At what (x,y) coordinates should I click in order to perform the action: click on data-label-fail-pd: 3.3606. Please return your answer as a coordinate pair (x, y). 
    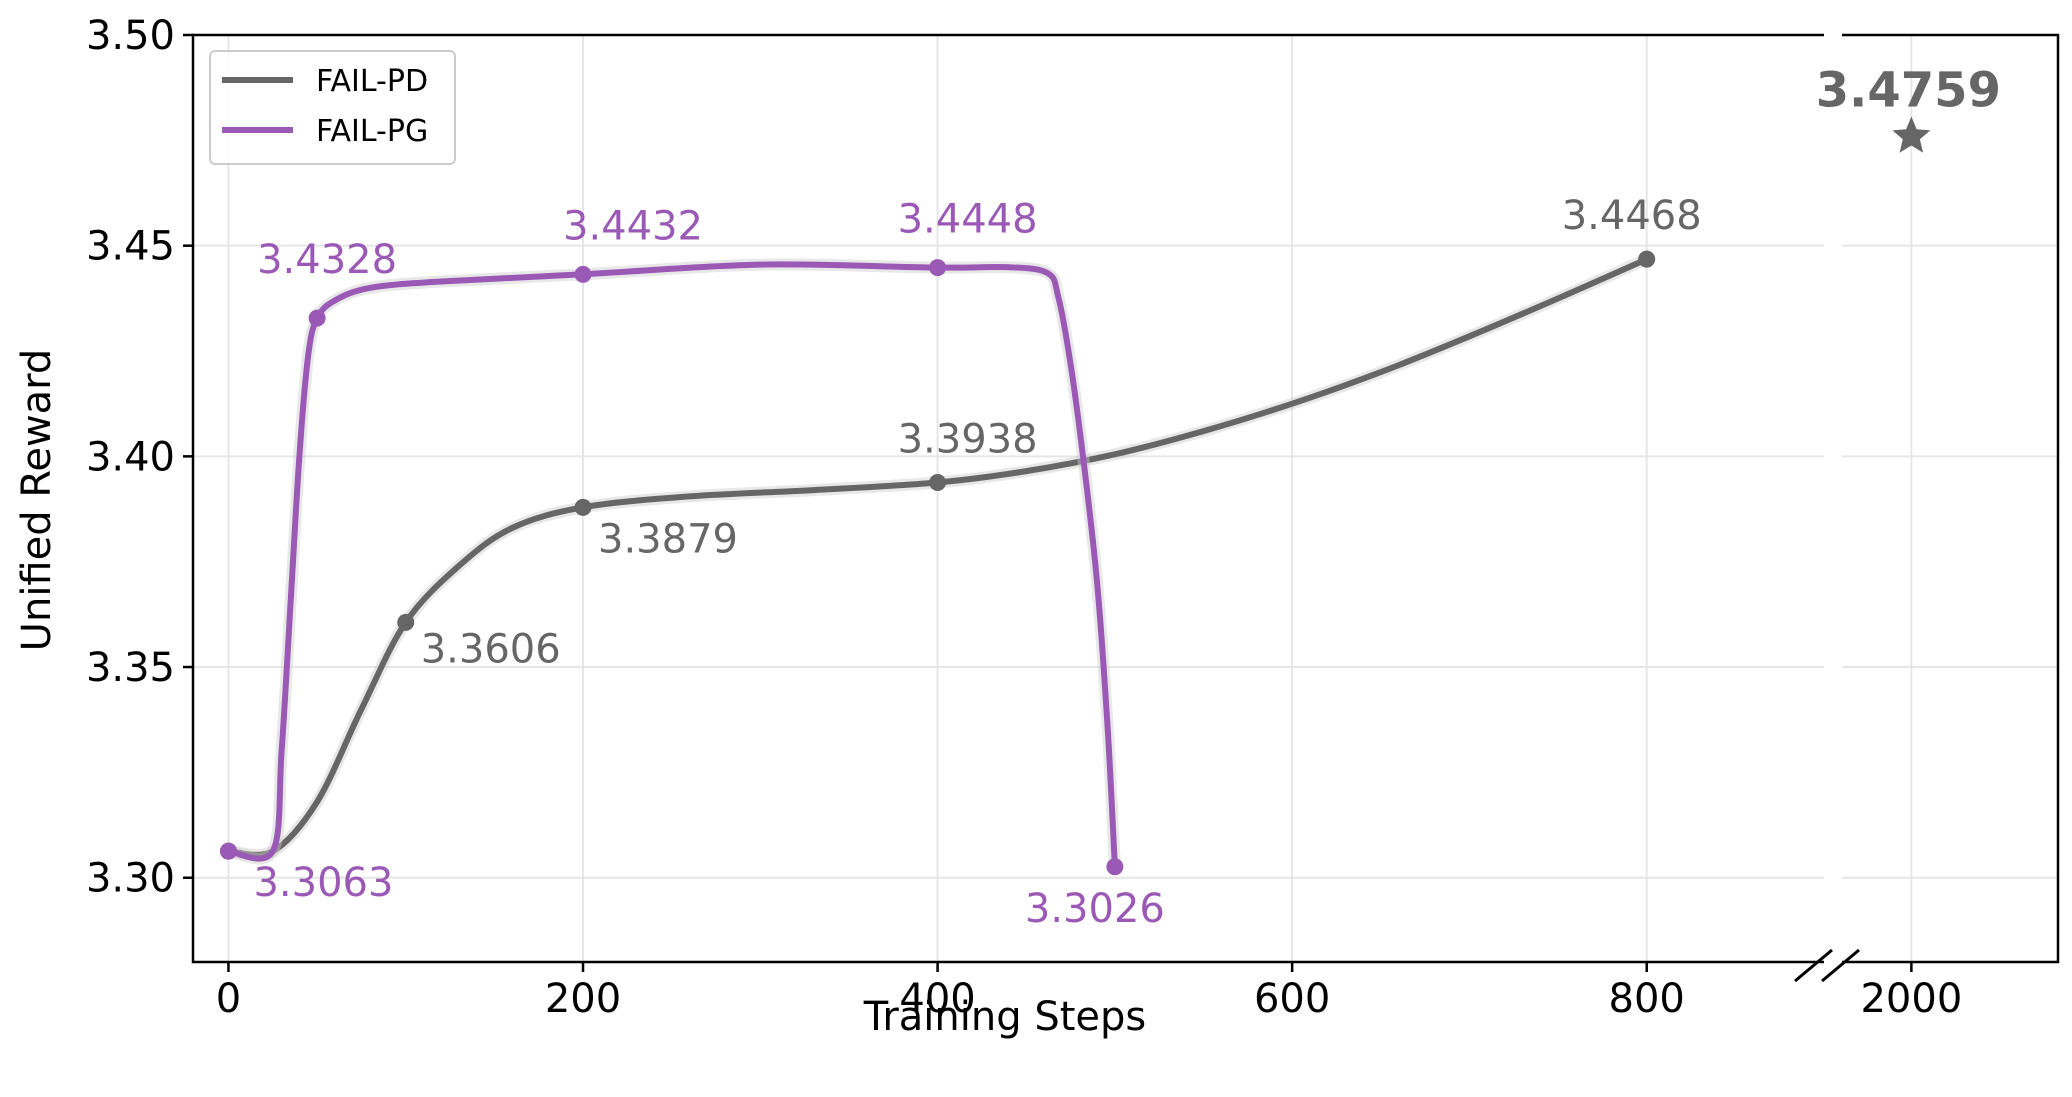
    Looking at the image, I should click on (491, 649).